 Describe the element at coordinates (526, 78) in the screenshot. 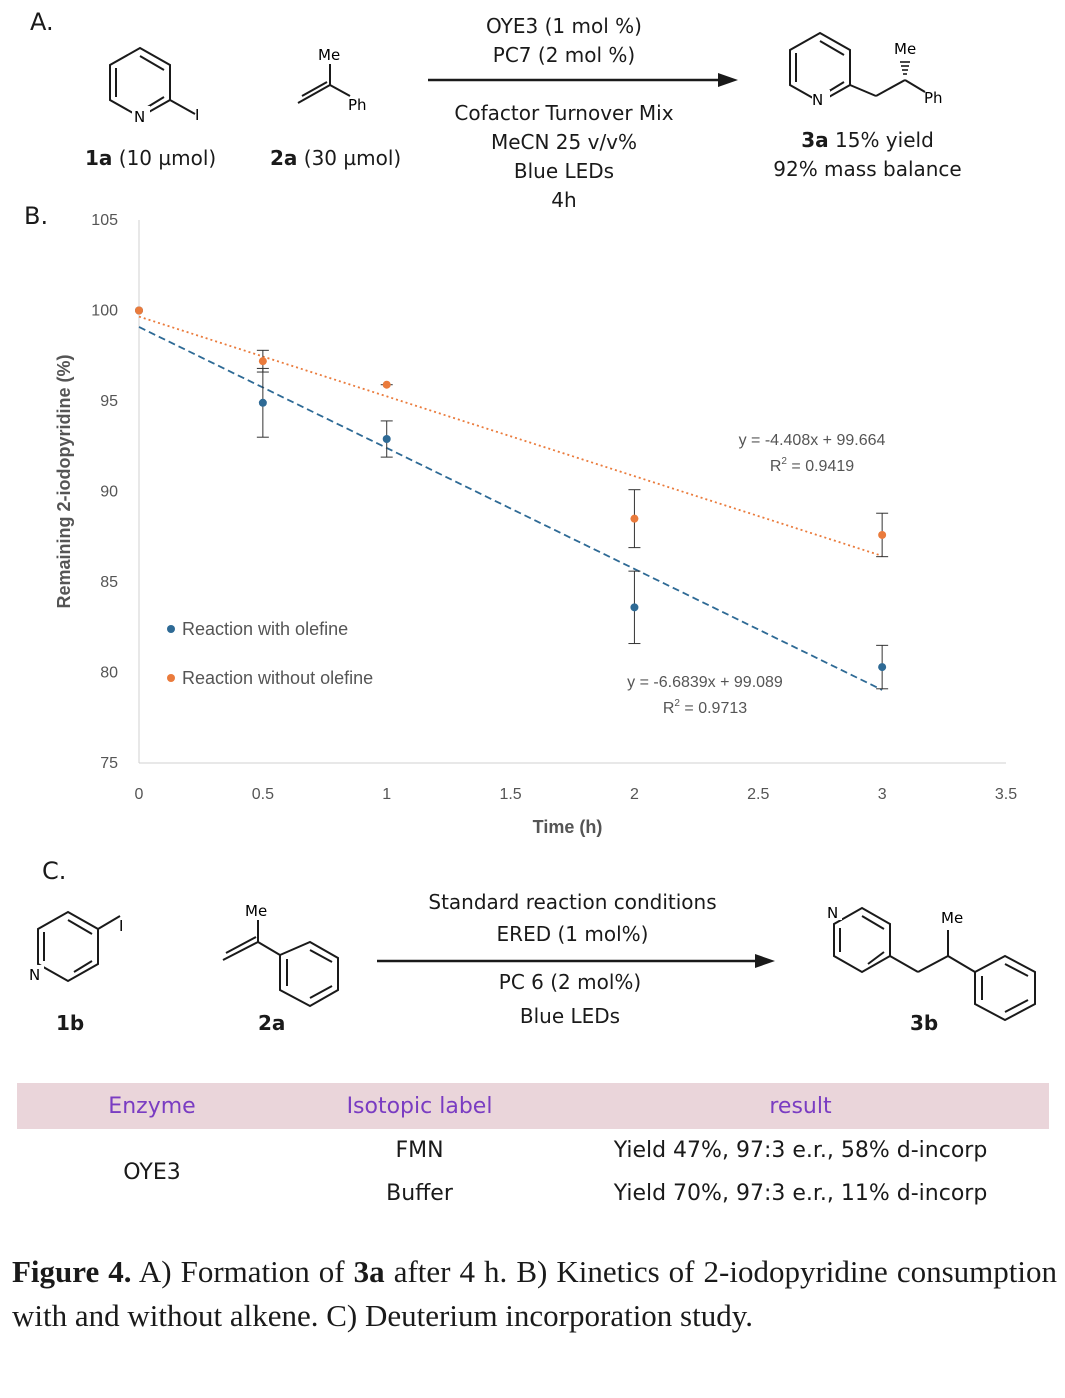

I see `panel-a-scheme: N I Me Ph N Me Ph` at that location.